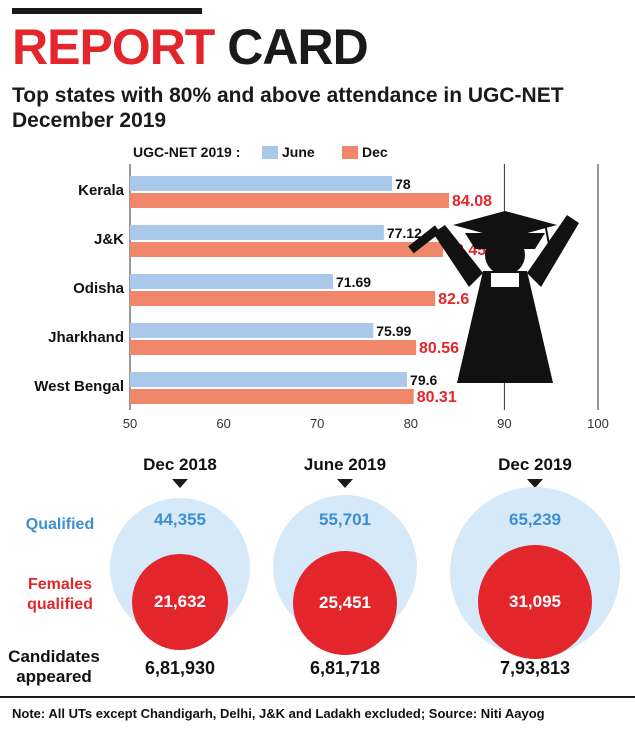  Describe the element at coordinates (54, 676) in the screenshot. I see `candidates-label-line2: appeared` at that location.